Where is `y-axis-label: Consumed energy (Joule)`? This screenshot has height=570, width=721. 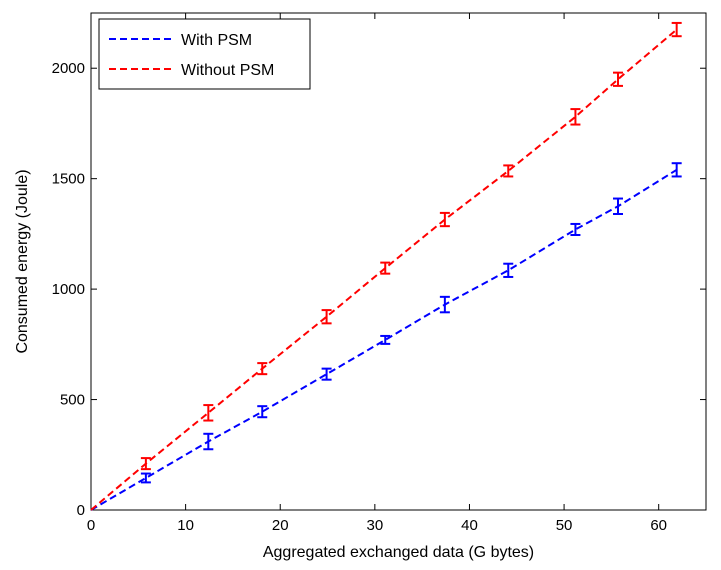
y-axis-label: Consumed energy (Joule) is located at coordinates (22, 261).